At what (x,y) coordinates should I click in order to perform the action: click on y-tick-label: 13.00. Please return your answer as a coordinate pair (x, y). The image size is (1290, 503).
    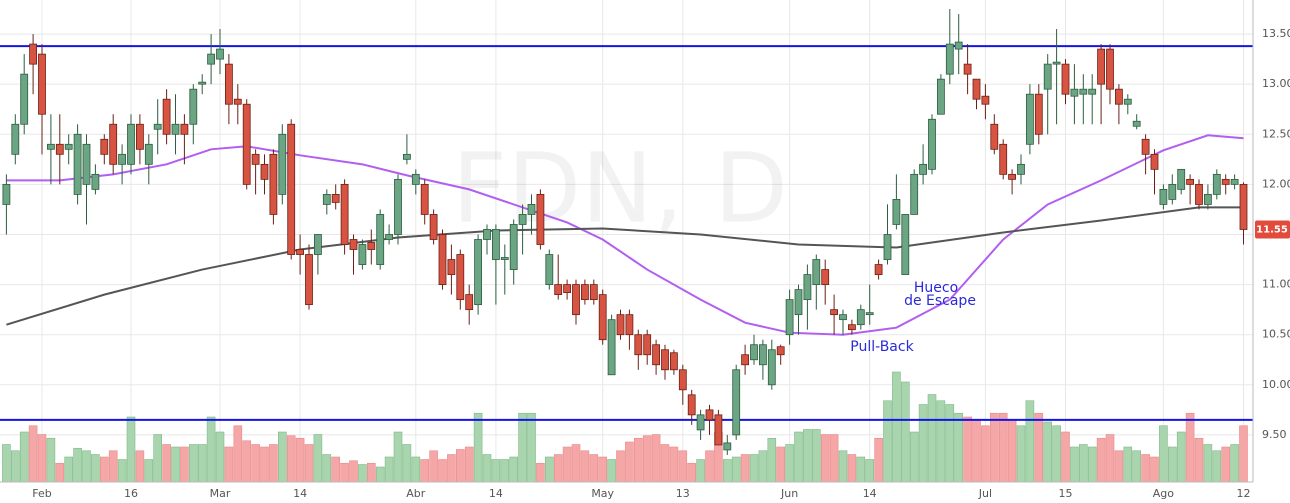
    Looking at the image, I should click on (1276, 83).